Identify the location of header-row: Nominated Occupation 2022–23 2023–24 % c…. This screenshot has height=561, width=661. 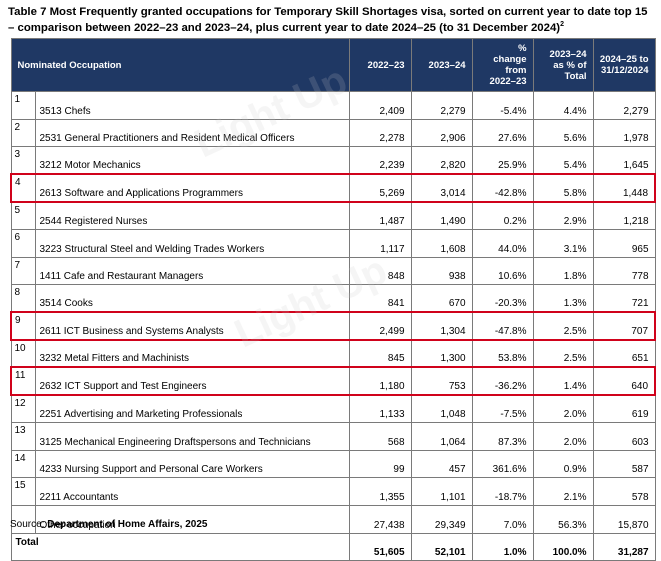
(333, 65).